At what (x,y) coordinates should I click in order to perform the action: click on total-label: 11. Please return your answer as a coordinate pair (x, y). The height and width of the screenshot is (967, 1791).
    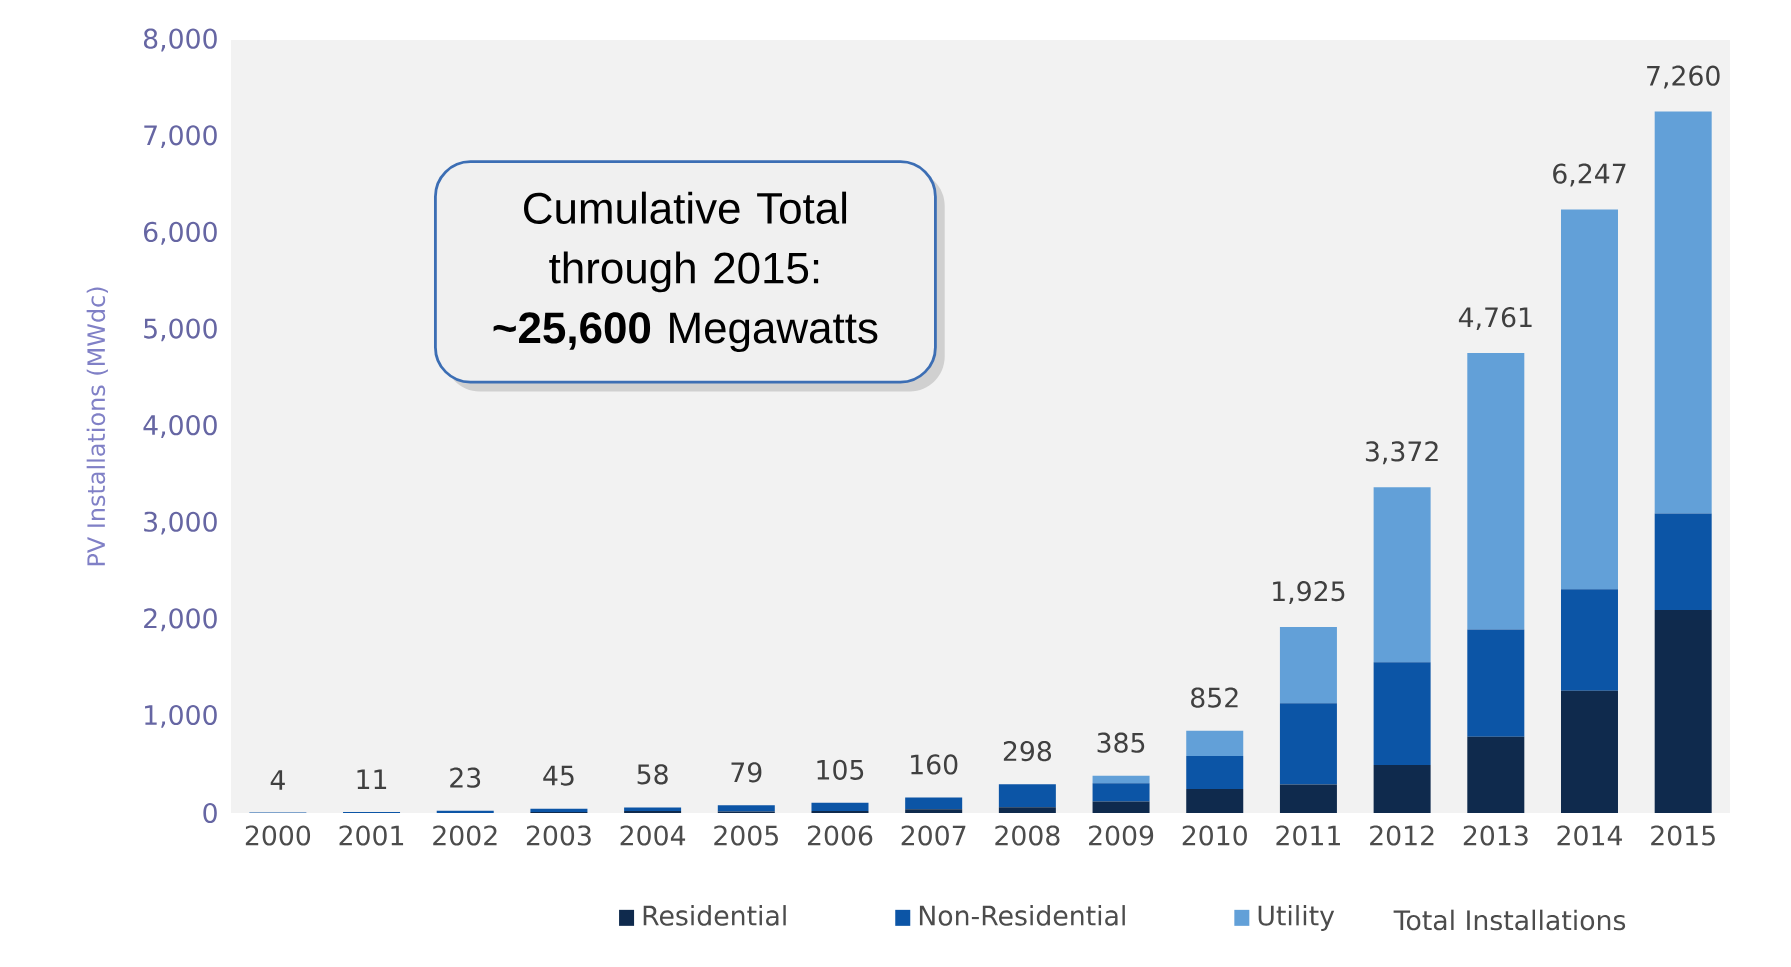
    Looking at the image, I should click on (372, 779).